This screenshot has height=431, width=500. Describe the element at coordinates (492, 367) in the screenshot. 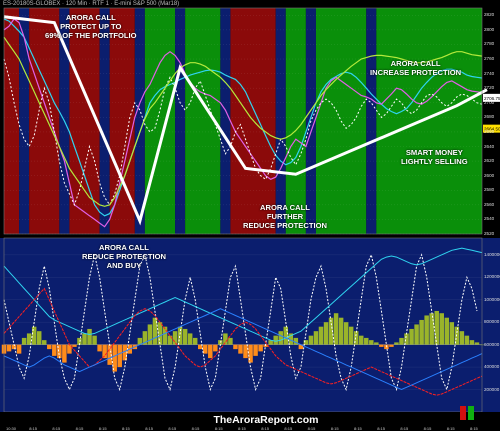

I see `lower-y-tick-label: 400000` at that location.